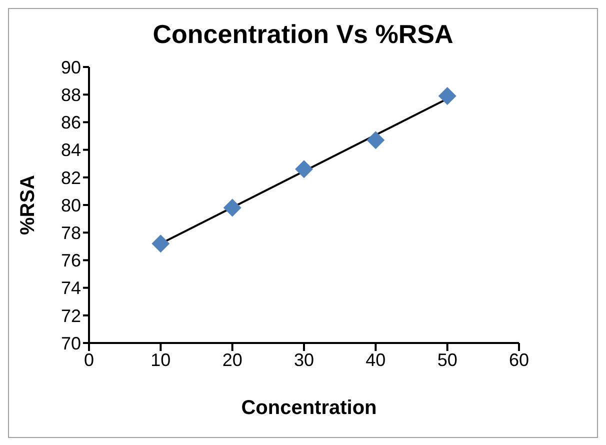 The height and width of the screenshot is (445, 606). I want to click on y-tick-label: 82, so click(70, 178).